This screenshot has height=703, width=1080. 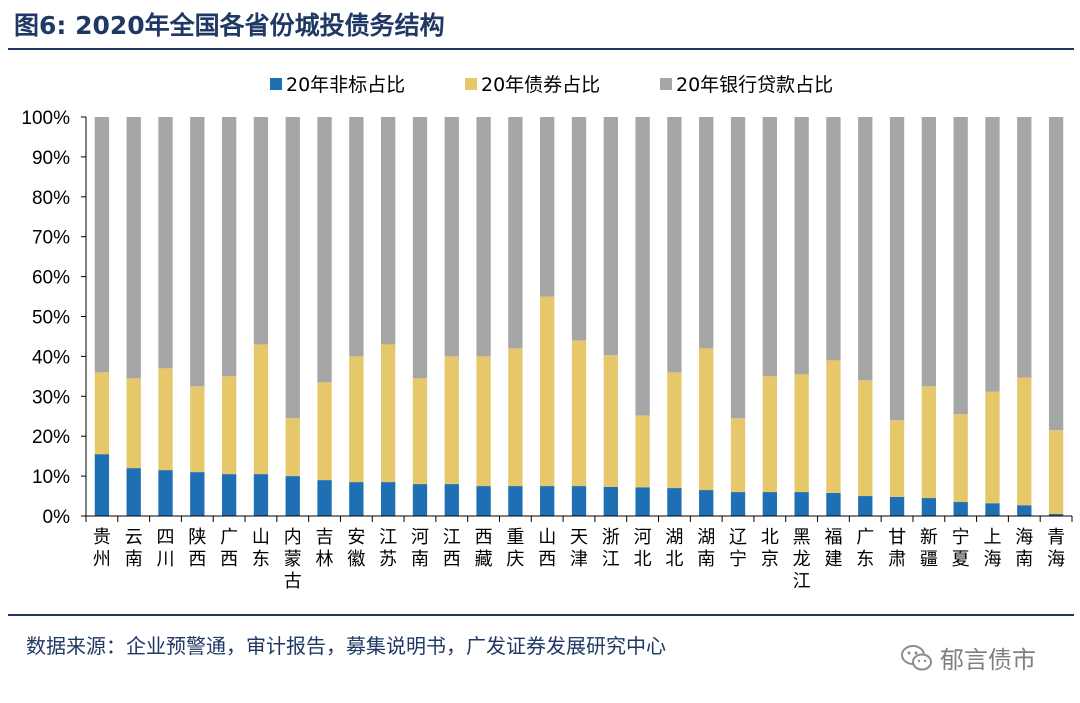 What do you see at coordinates (45, 118) in the screenshot?
I see `y-tick-label: 100%` at bounding box center [45, 118].